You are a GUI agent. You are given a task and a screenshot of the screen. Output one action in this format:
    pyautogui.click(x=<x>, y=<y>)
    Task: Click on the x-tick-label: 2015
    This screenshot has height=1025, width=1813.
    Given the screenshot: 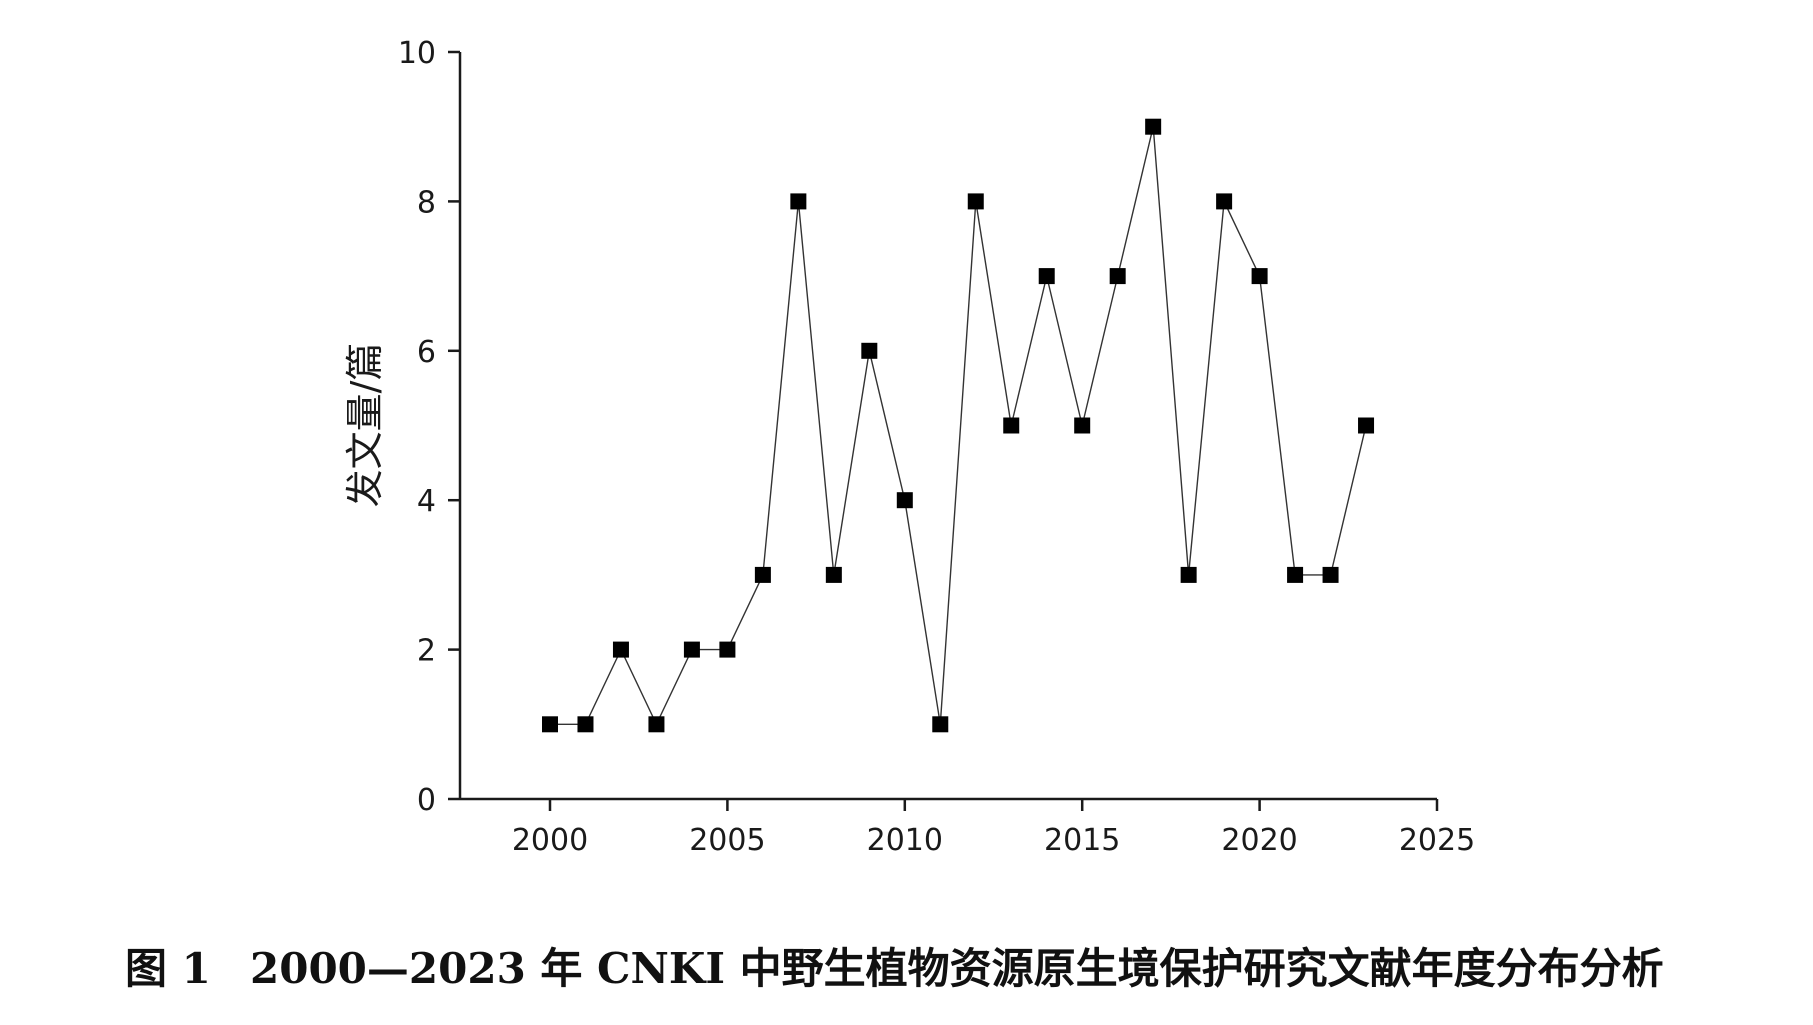 What is the action you would take?
    pyautogui.click(x=1082, y=840)
    